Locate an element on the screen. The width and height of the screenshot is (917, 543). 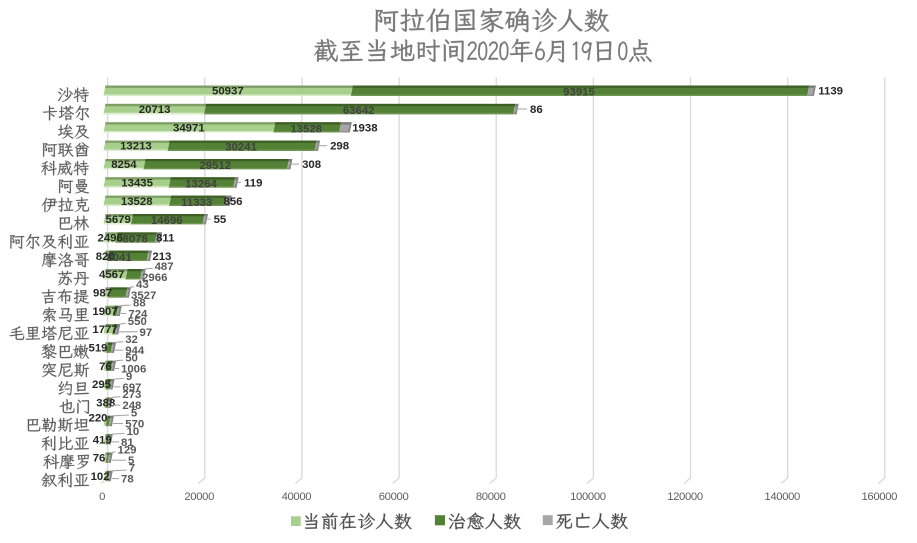
svg-text: 140000 is located at coordinates (782, 497).